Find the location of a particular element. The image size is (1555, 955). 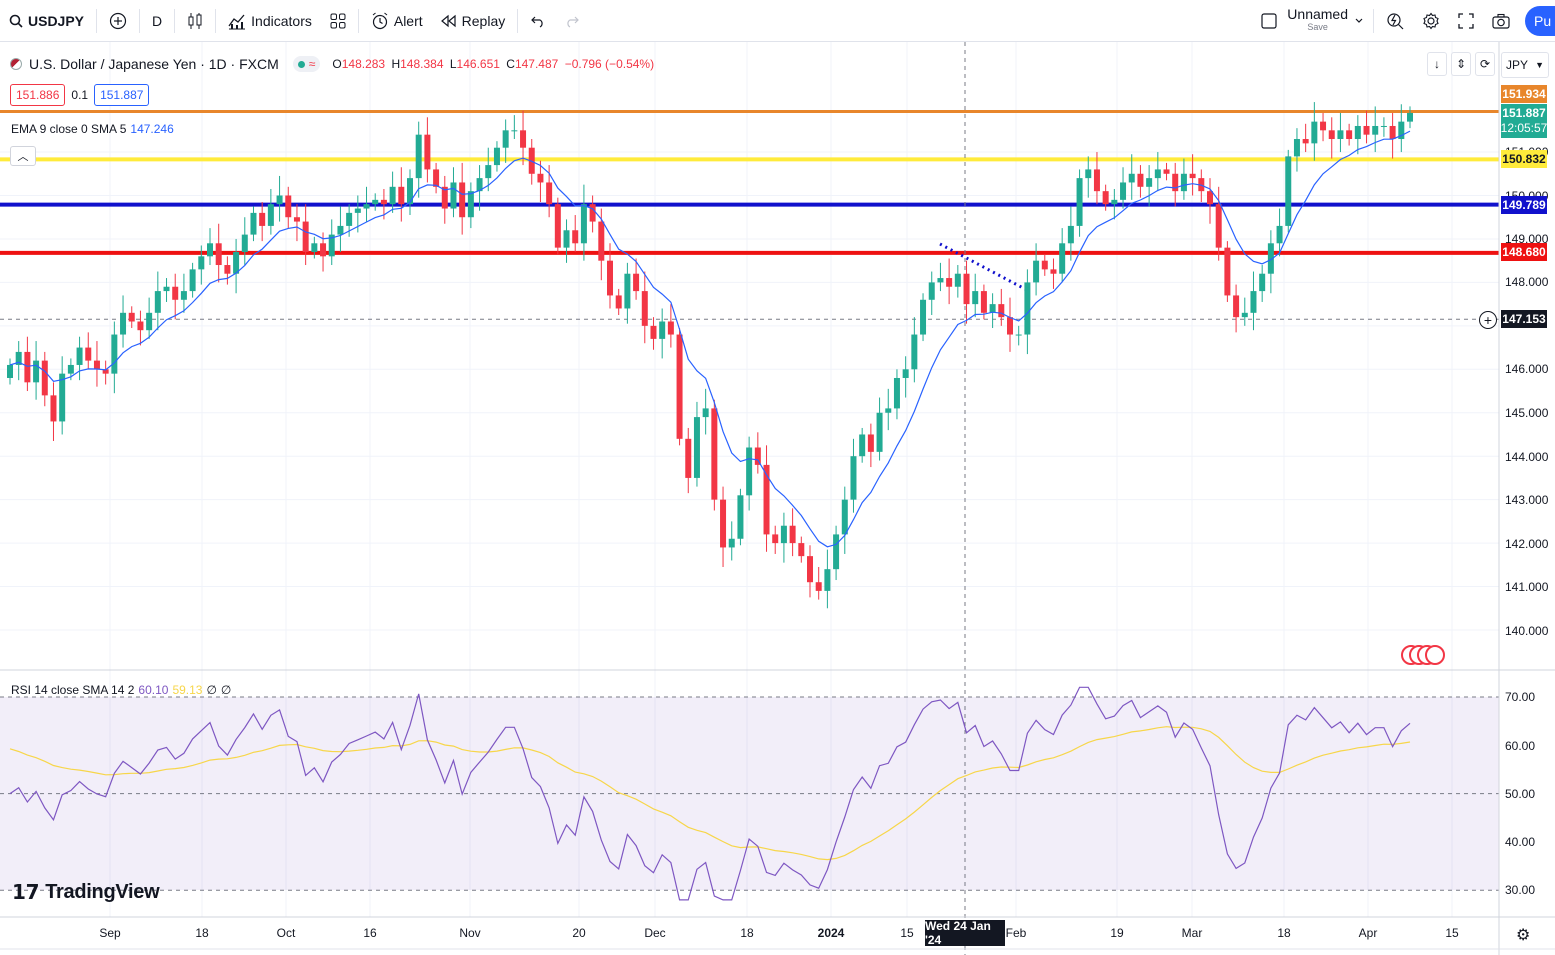

undo-button is located at coordinates (538, 21).